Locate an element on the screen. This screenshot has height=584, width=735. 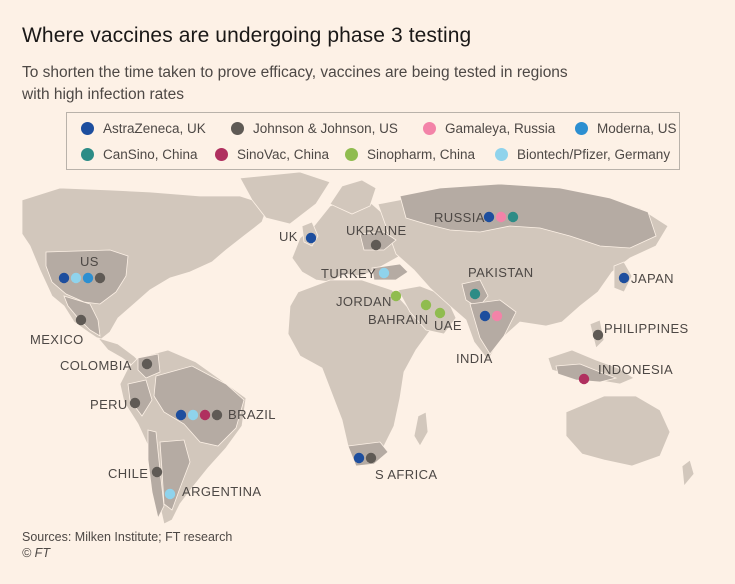
label-mexico: MEXICO is located at coordinates (57, 339).